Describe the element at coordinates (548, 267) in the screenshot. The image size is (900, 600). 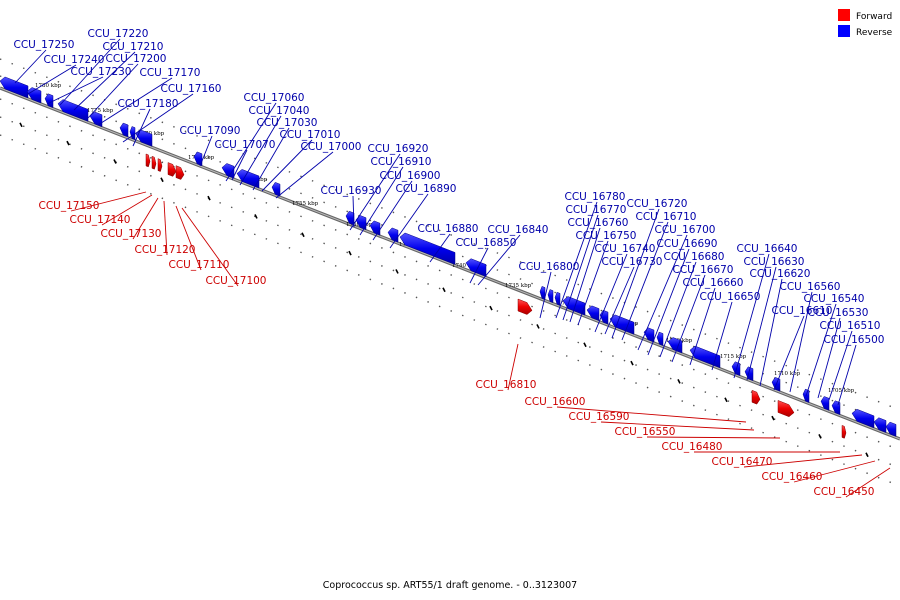
I see `gene-label-reverse: CCU_16800` at that location.